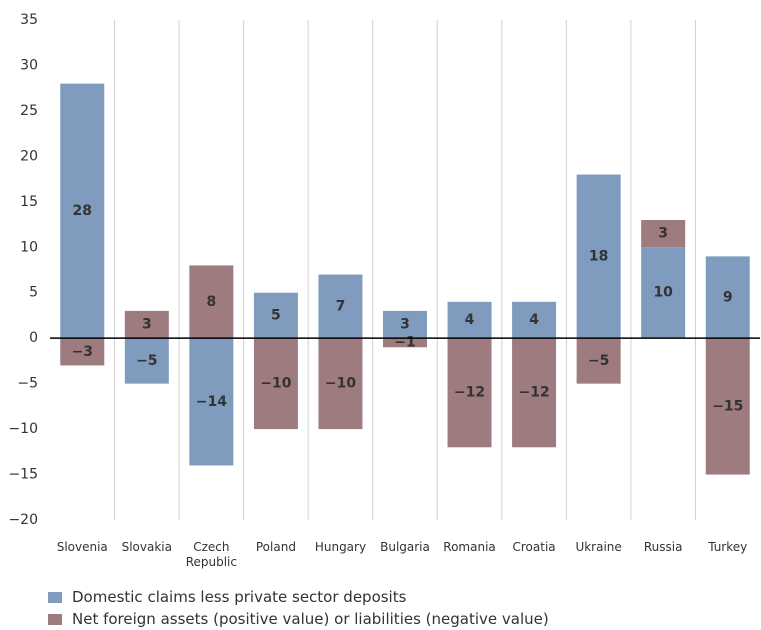 This screenshot has height=630, width=761. Describe the element at coordinates (340, 547) in the screenshot. I see `x-tick-label: Hungary` at that location.